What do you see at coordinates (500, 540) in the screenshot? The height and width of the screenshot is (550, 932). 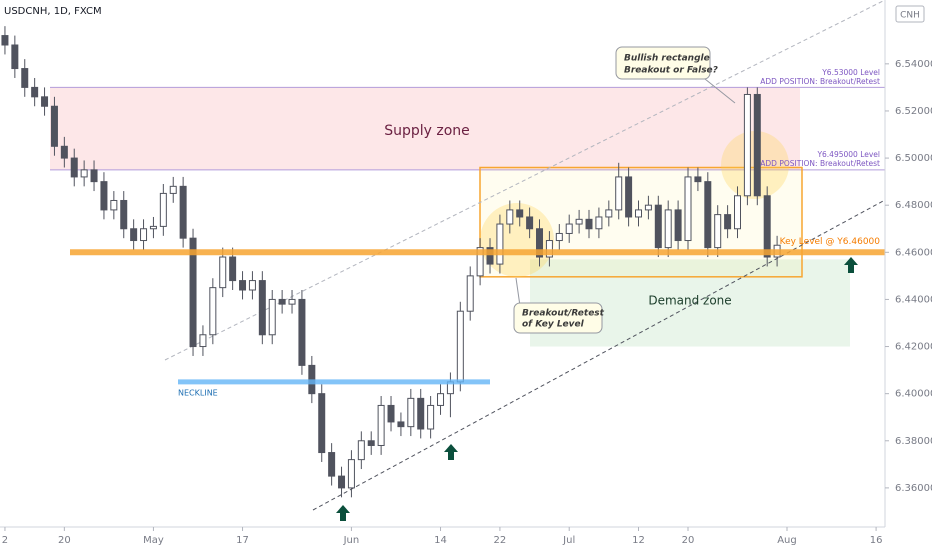 I see `x-tick-label: 22` at bounding box center [500, 540].